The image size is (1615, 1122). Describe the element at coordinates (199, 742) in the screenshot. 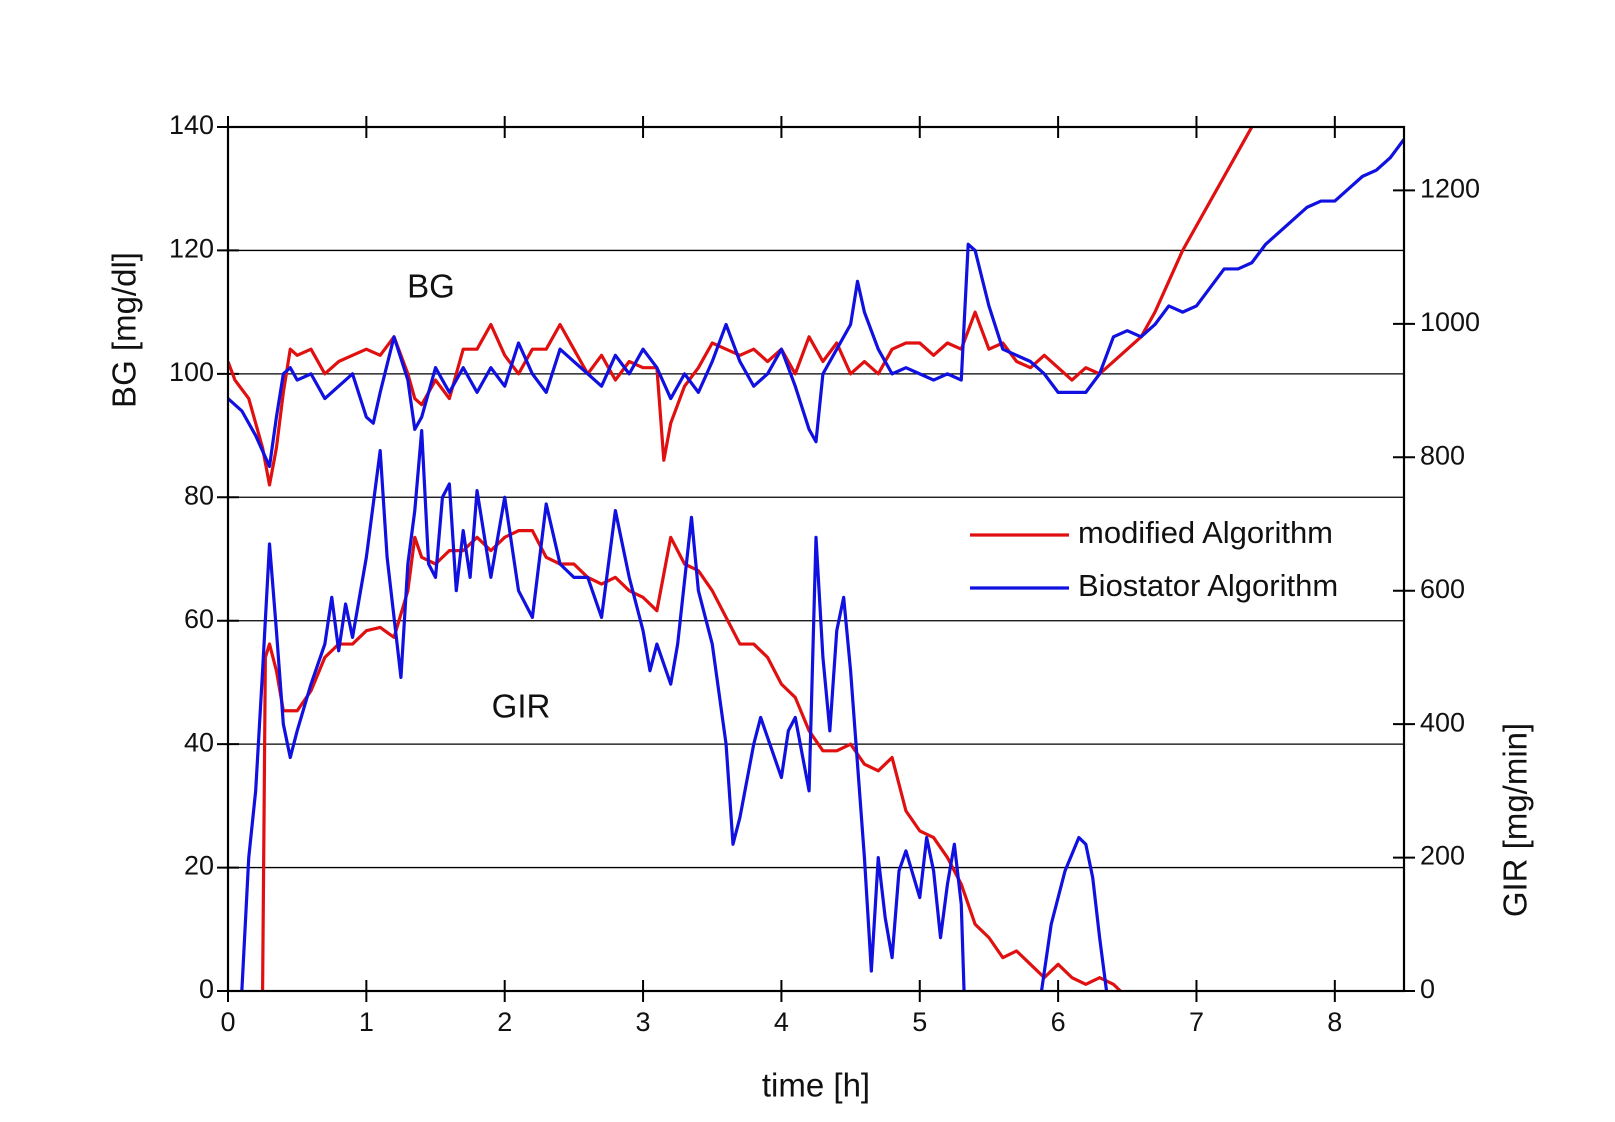

I see `y-tick-label: 40` at that location.